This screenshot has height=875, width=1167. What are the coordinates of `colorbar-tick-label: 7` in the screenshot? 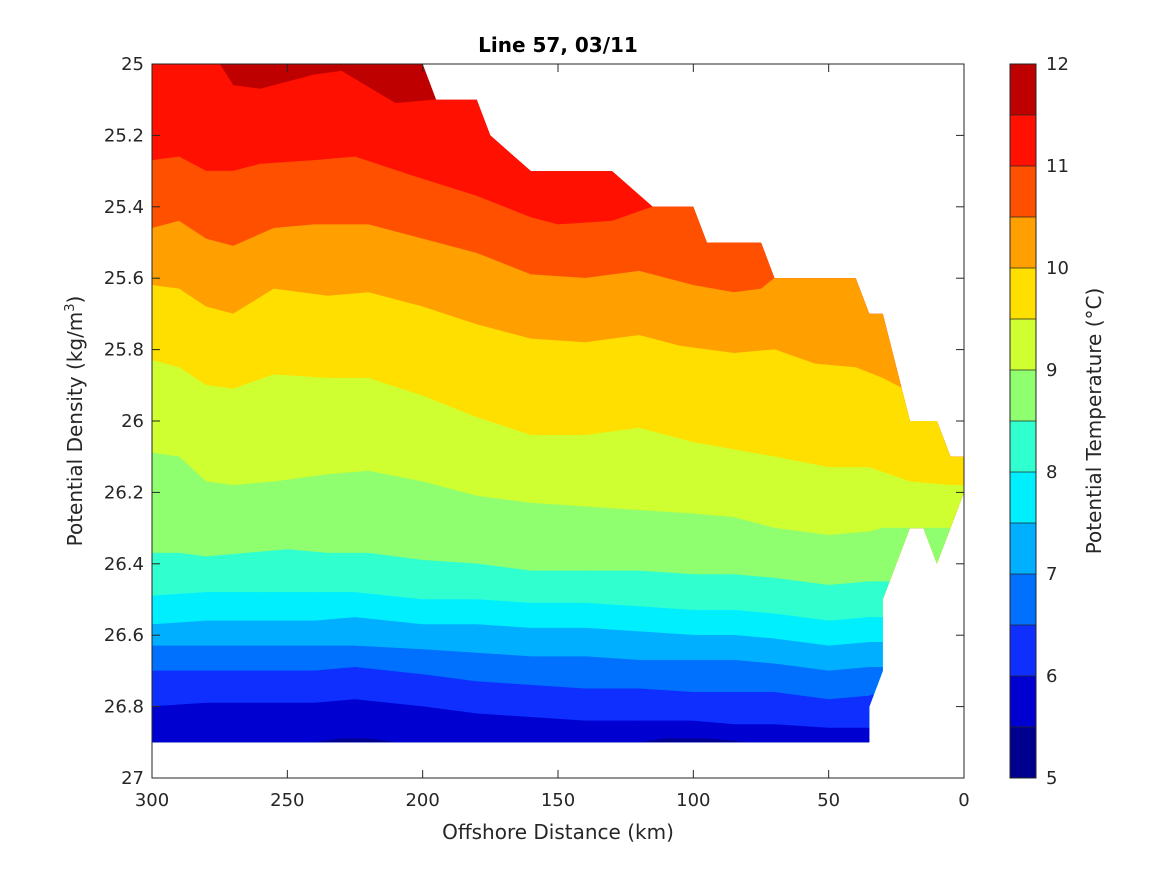 It's located at (1051, 574).